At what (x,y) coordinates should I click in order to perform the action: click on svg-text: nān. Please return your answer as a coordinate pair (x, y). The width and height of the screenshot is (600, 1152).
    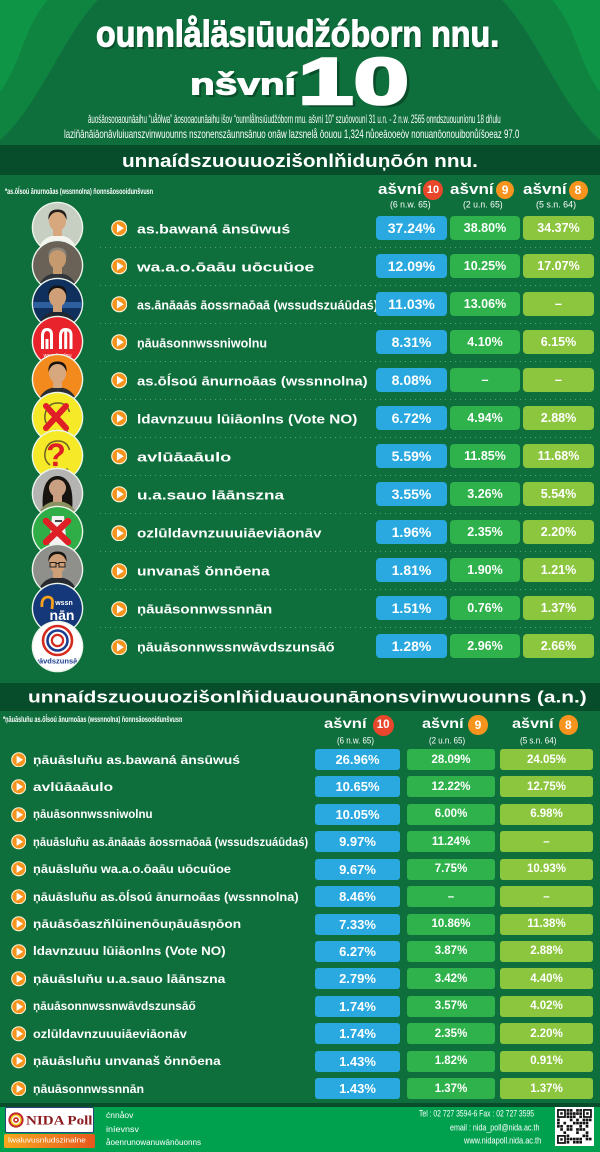
    Looking at the image, I should click on (61, 615).